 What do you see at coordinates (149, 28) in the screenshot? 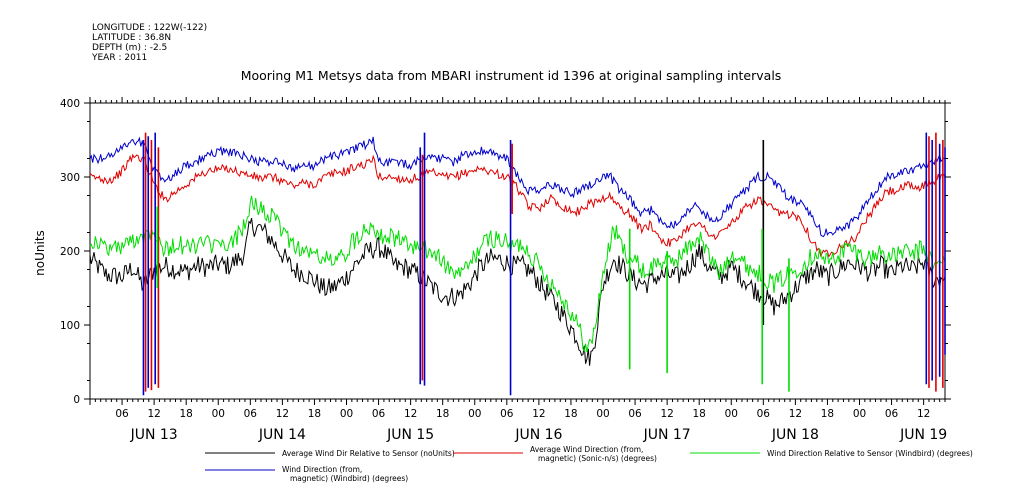
I see `meta-longitude: LONGITUDE : 122W(-122)` at bounding box center [149, 28].